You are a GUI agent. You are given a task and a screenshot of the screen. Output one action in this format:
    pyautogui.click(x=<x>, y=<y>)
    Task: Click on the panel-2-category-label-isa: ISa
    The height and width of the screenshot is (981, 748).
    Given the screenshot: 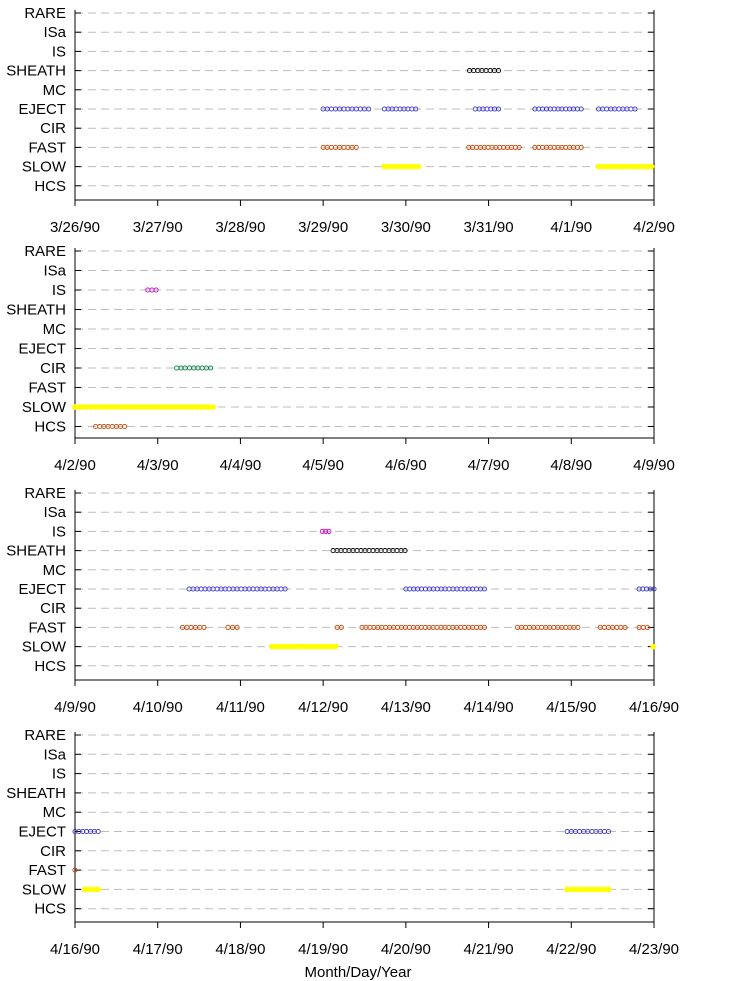 What is the action you would take?
    pyautogui.click(x=54, y=512)
    